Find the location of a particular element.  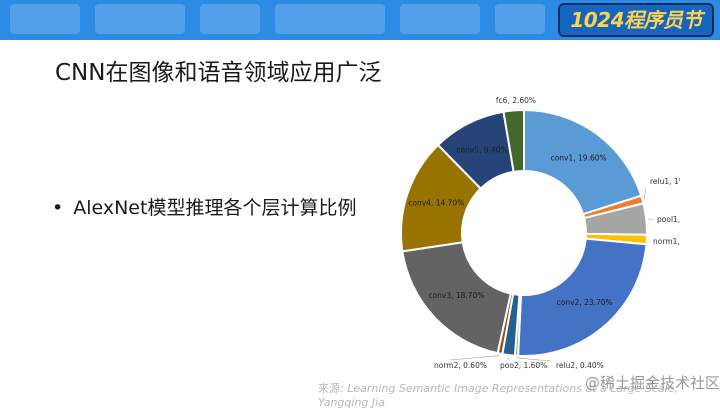

leader-line-relu1 is located at coordinates (645, 193).